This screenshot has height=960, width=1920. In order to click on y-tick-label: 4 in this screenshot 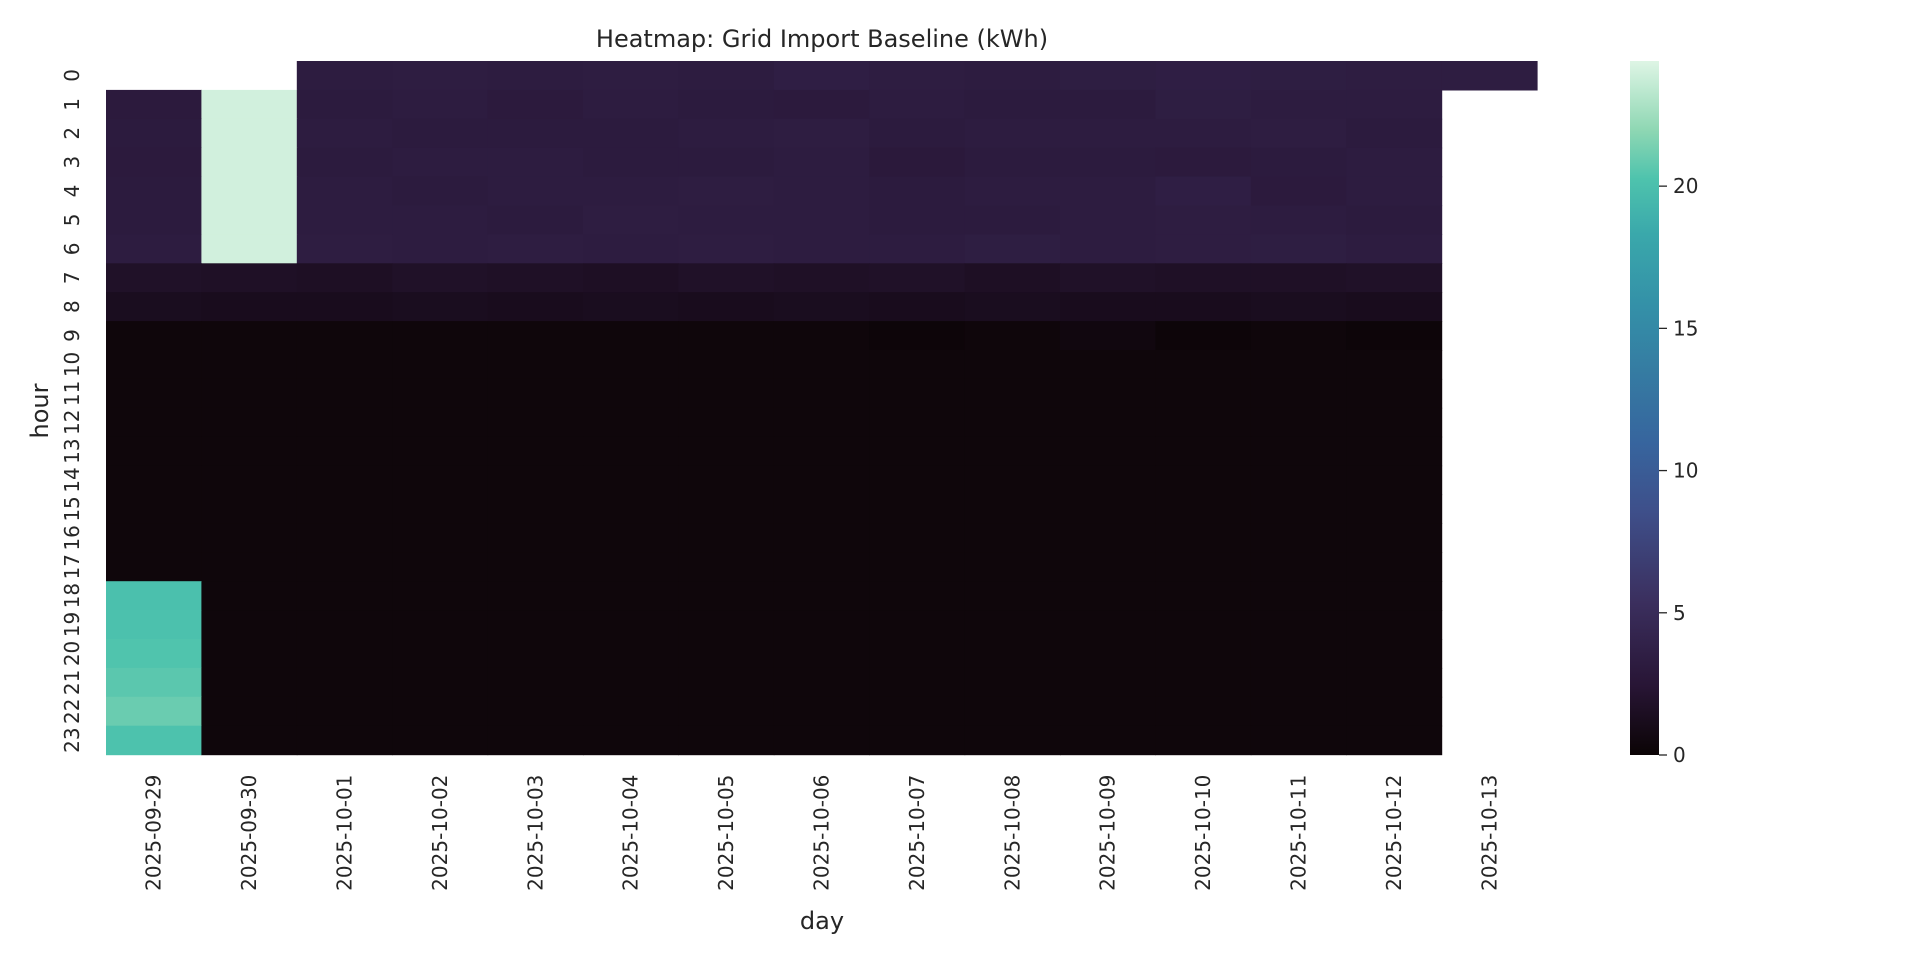, I will do `click(72, 191)`.